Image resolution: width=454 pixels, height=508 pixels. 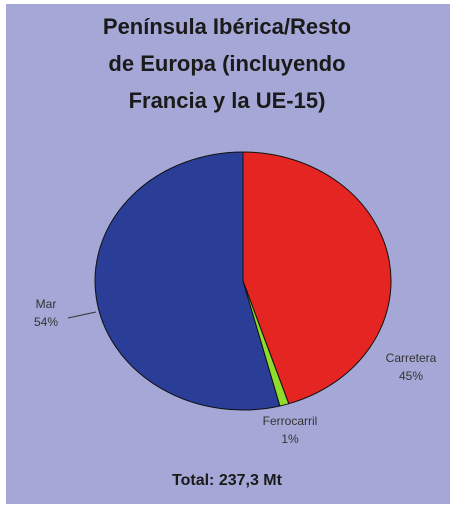 What do you see at coordinates (227, 100) in the screenshot?
I see `chart-title-line-3: Francia y la UE-15)` at bounding box center [227, 100].